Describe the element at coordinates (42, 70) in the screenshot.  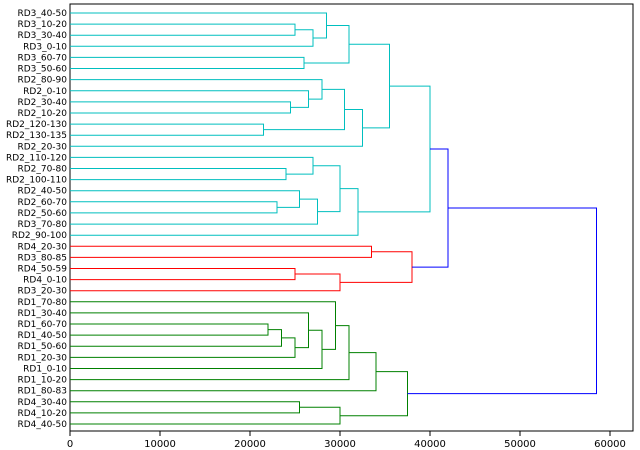
I see `leaf-label: RD3_50-60` at that location.